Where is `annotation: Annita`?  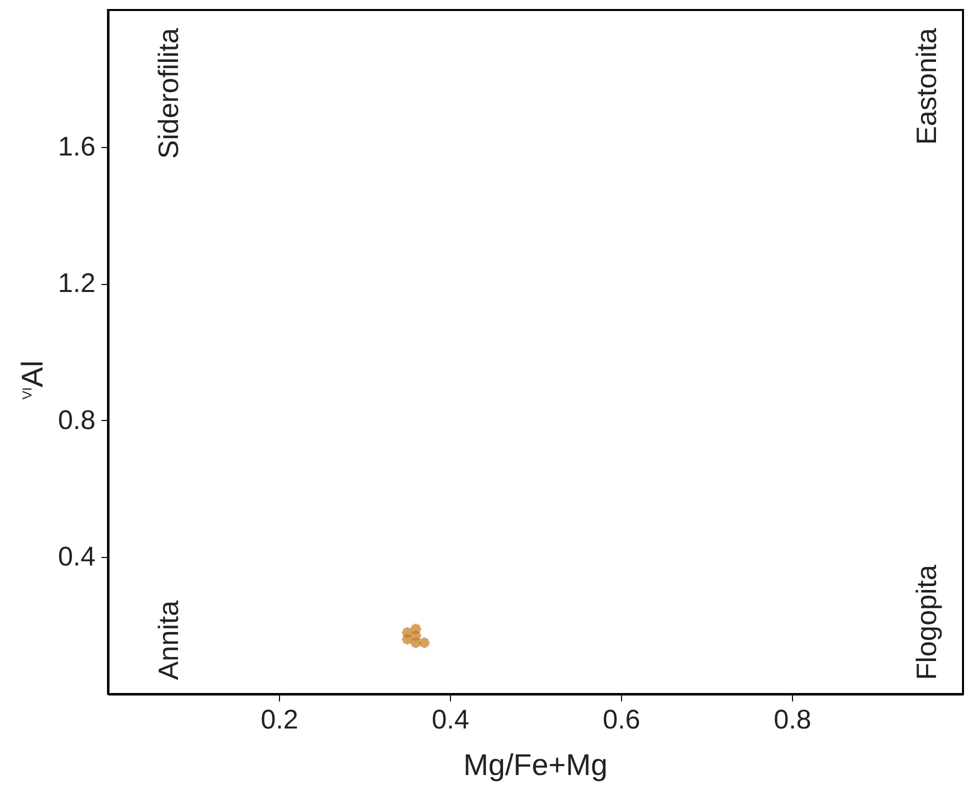
annotation: Annita is located at coordinates (168, 640).